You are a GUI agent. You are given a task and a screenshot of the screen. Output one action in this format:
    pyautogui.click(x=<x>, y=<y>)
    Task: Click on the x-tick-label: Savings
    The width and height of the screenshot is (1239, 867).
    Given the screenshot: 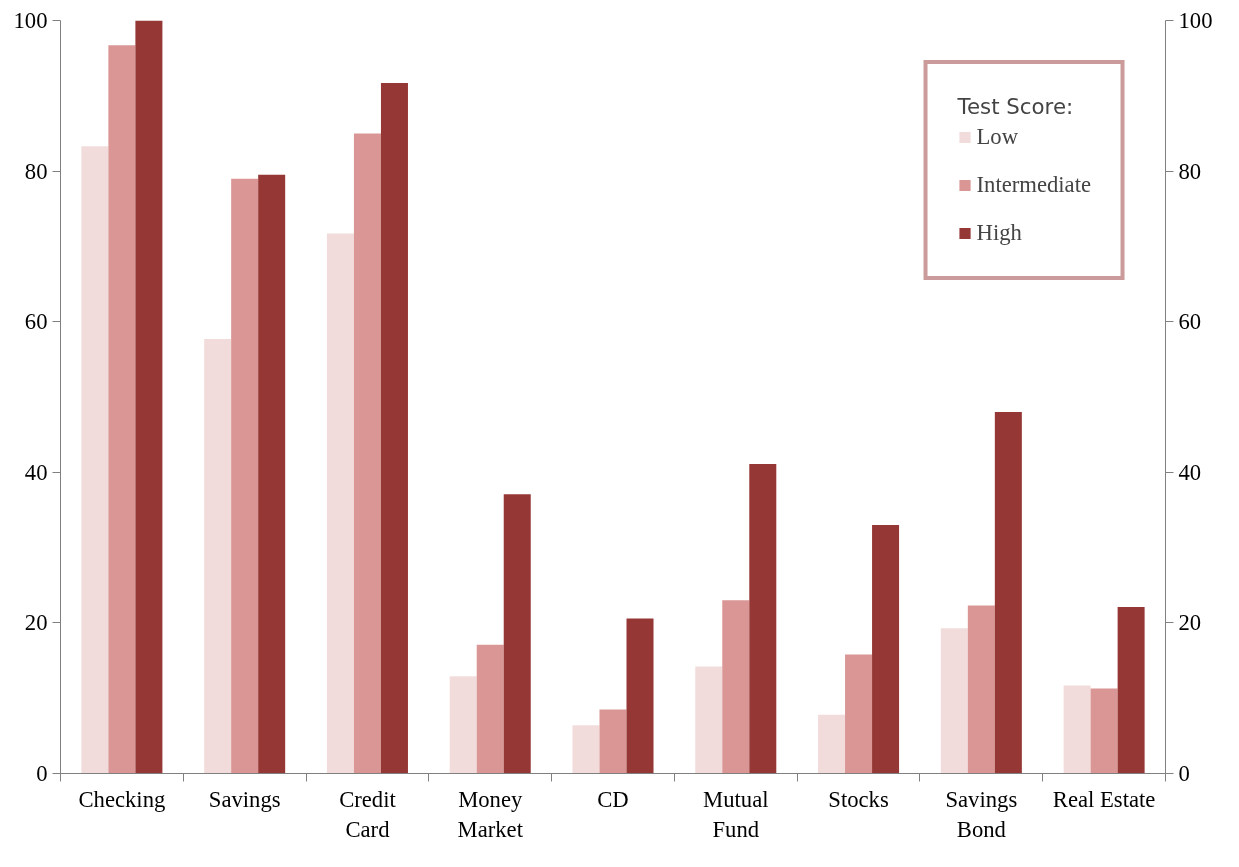 What is the action you would take?
    pyautogui.click(x=244, y=799)
    